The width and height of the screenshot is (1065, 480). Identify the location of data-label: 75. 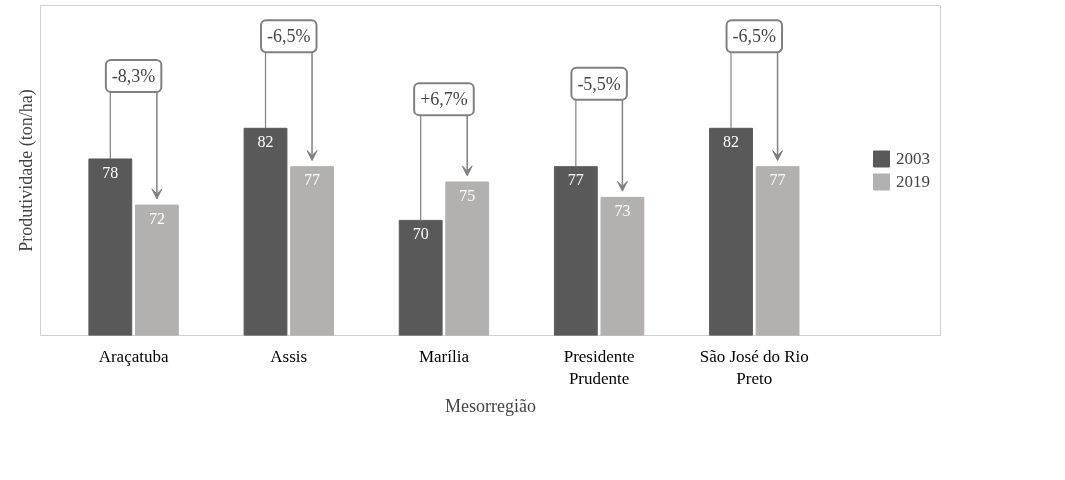
(467, 195).